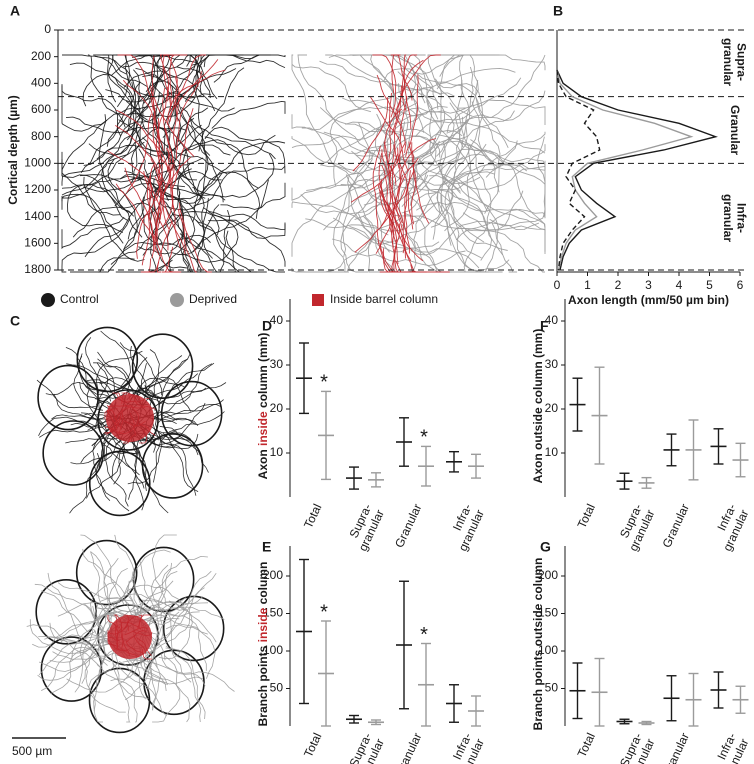  I want to click on layer-label-line: granular, so click(728, 62).